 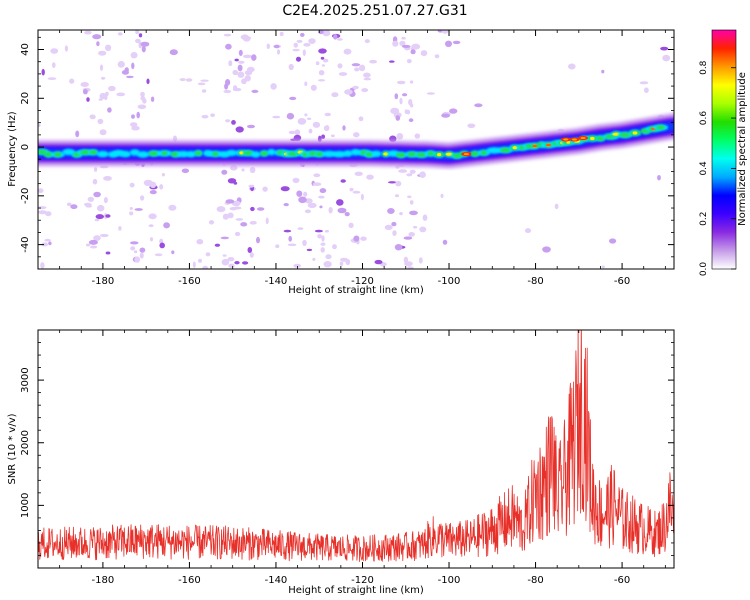 I want to click on colorbar-frame, so click(x=724, y=149).